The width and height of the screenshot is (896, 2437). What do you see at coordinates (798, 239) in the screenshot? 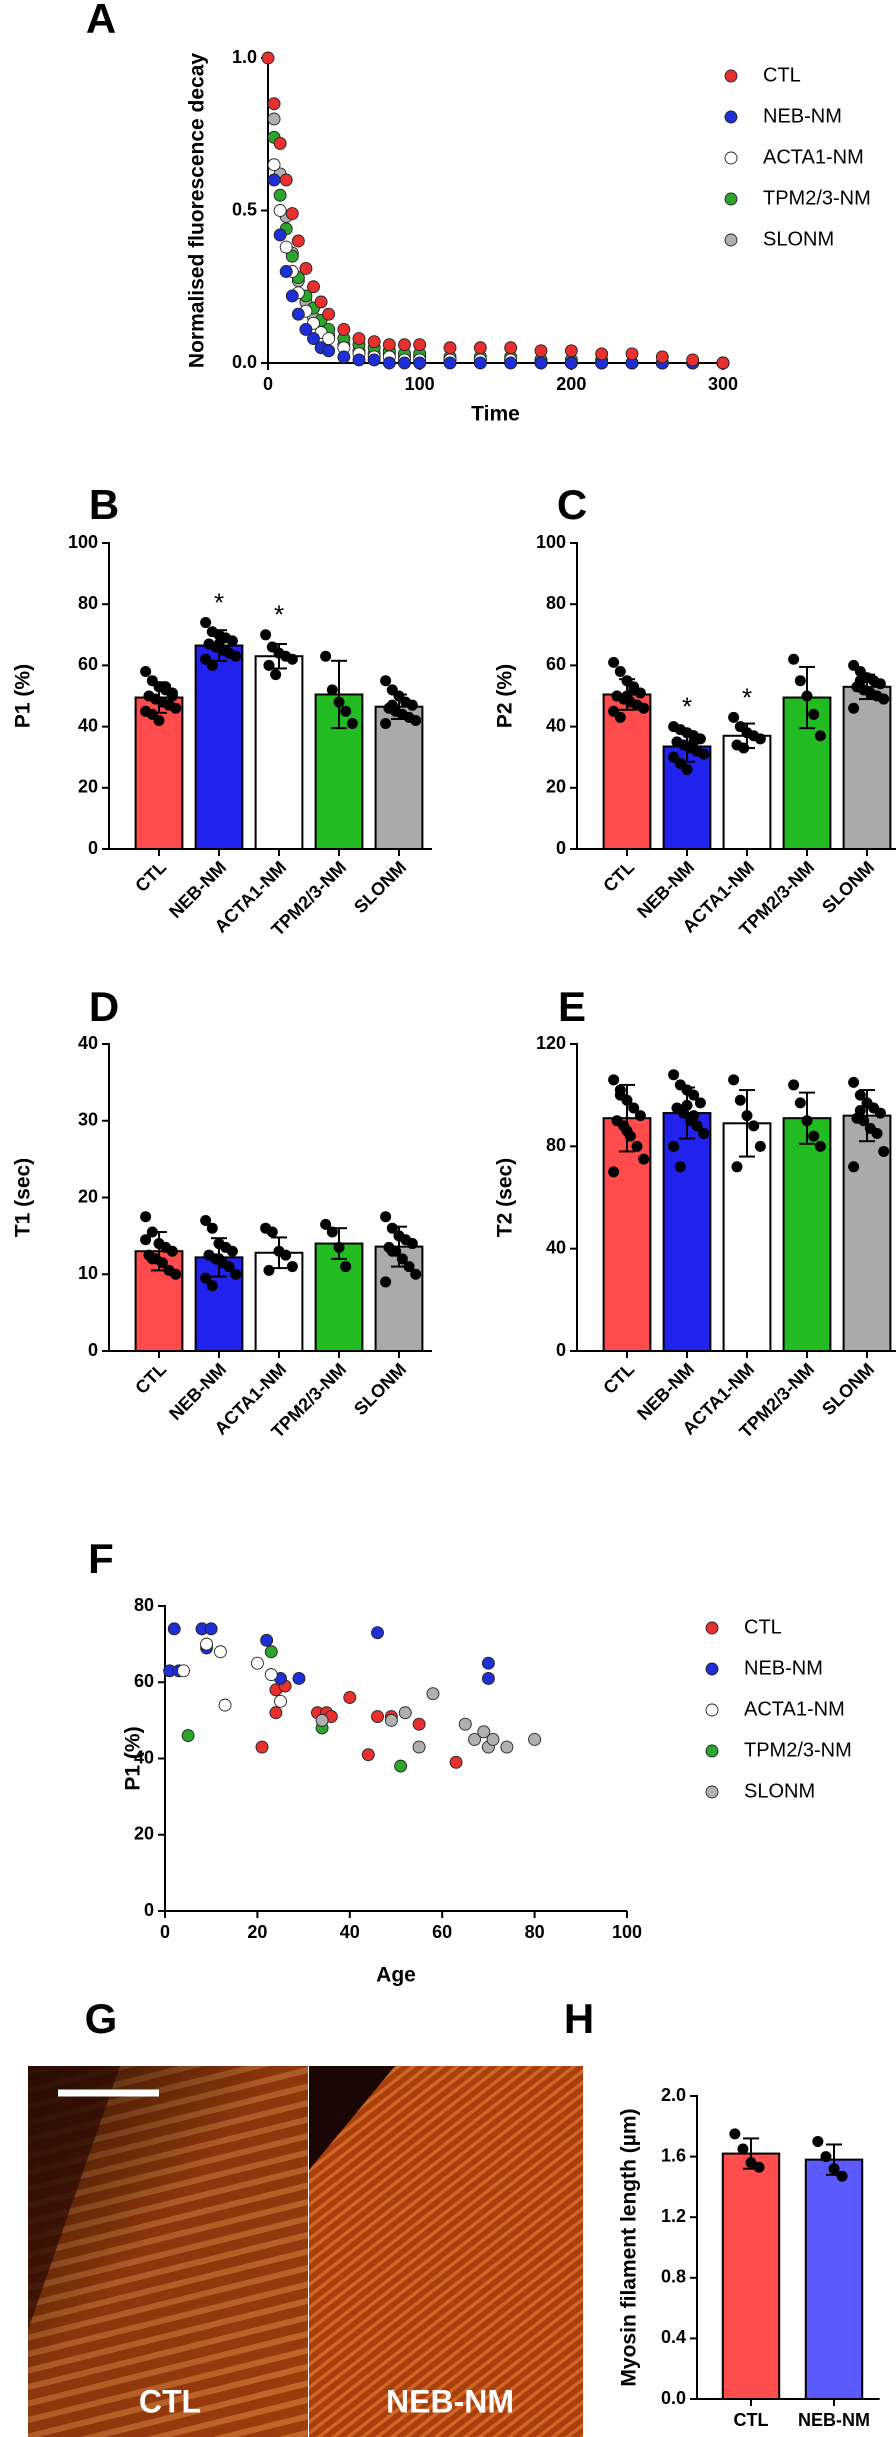
I see `legend-label: SLONM` at bounding box center [798, 239].